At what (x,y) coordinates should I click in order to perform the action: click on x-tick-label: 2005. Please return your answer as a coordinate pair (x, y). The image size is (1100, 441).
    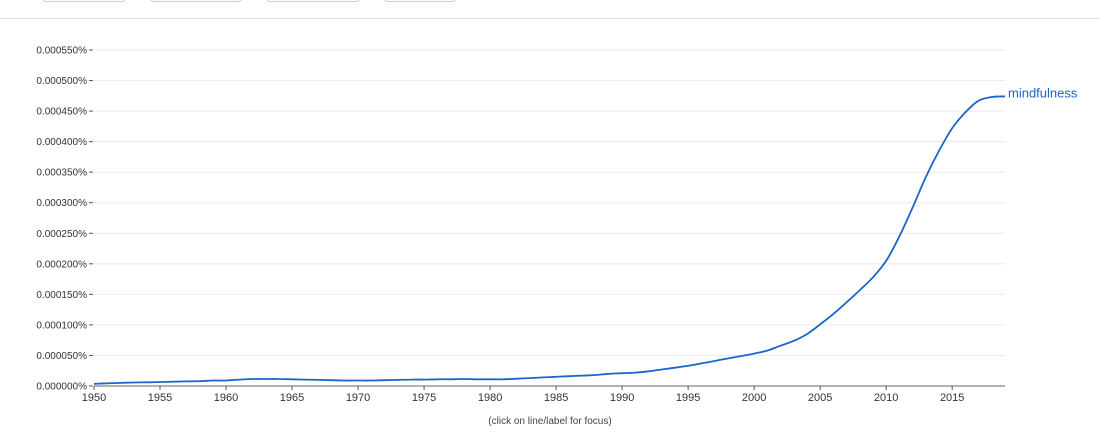
    Looking at the image, I should click on (820, 398).